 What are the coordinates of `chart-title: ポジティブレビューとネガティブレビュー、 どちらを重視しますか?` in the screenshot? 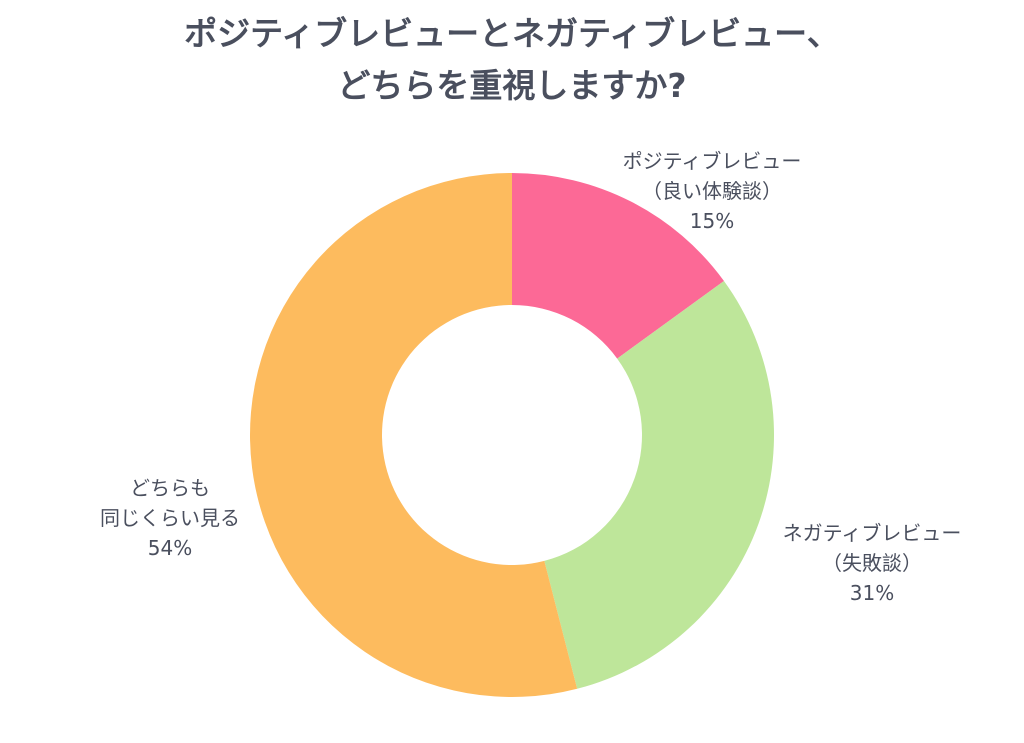 It's located at (512, 60).